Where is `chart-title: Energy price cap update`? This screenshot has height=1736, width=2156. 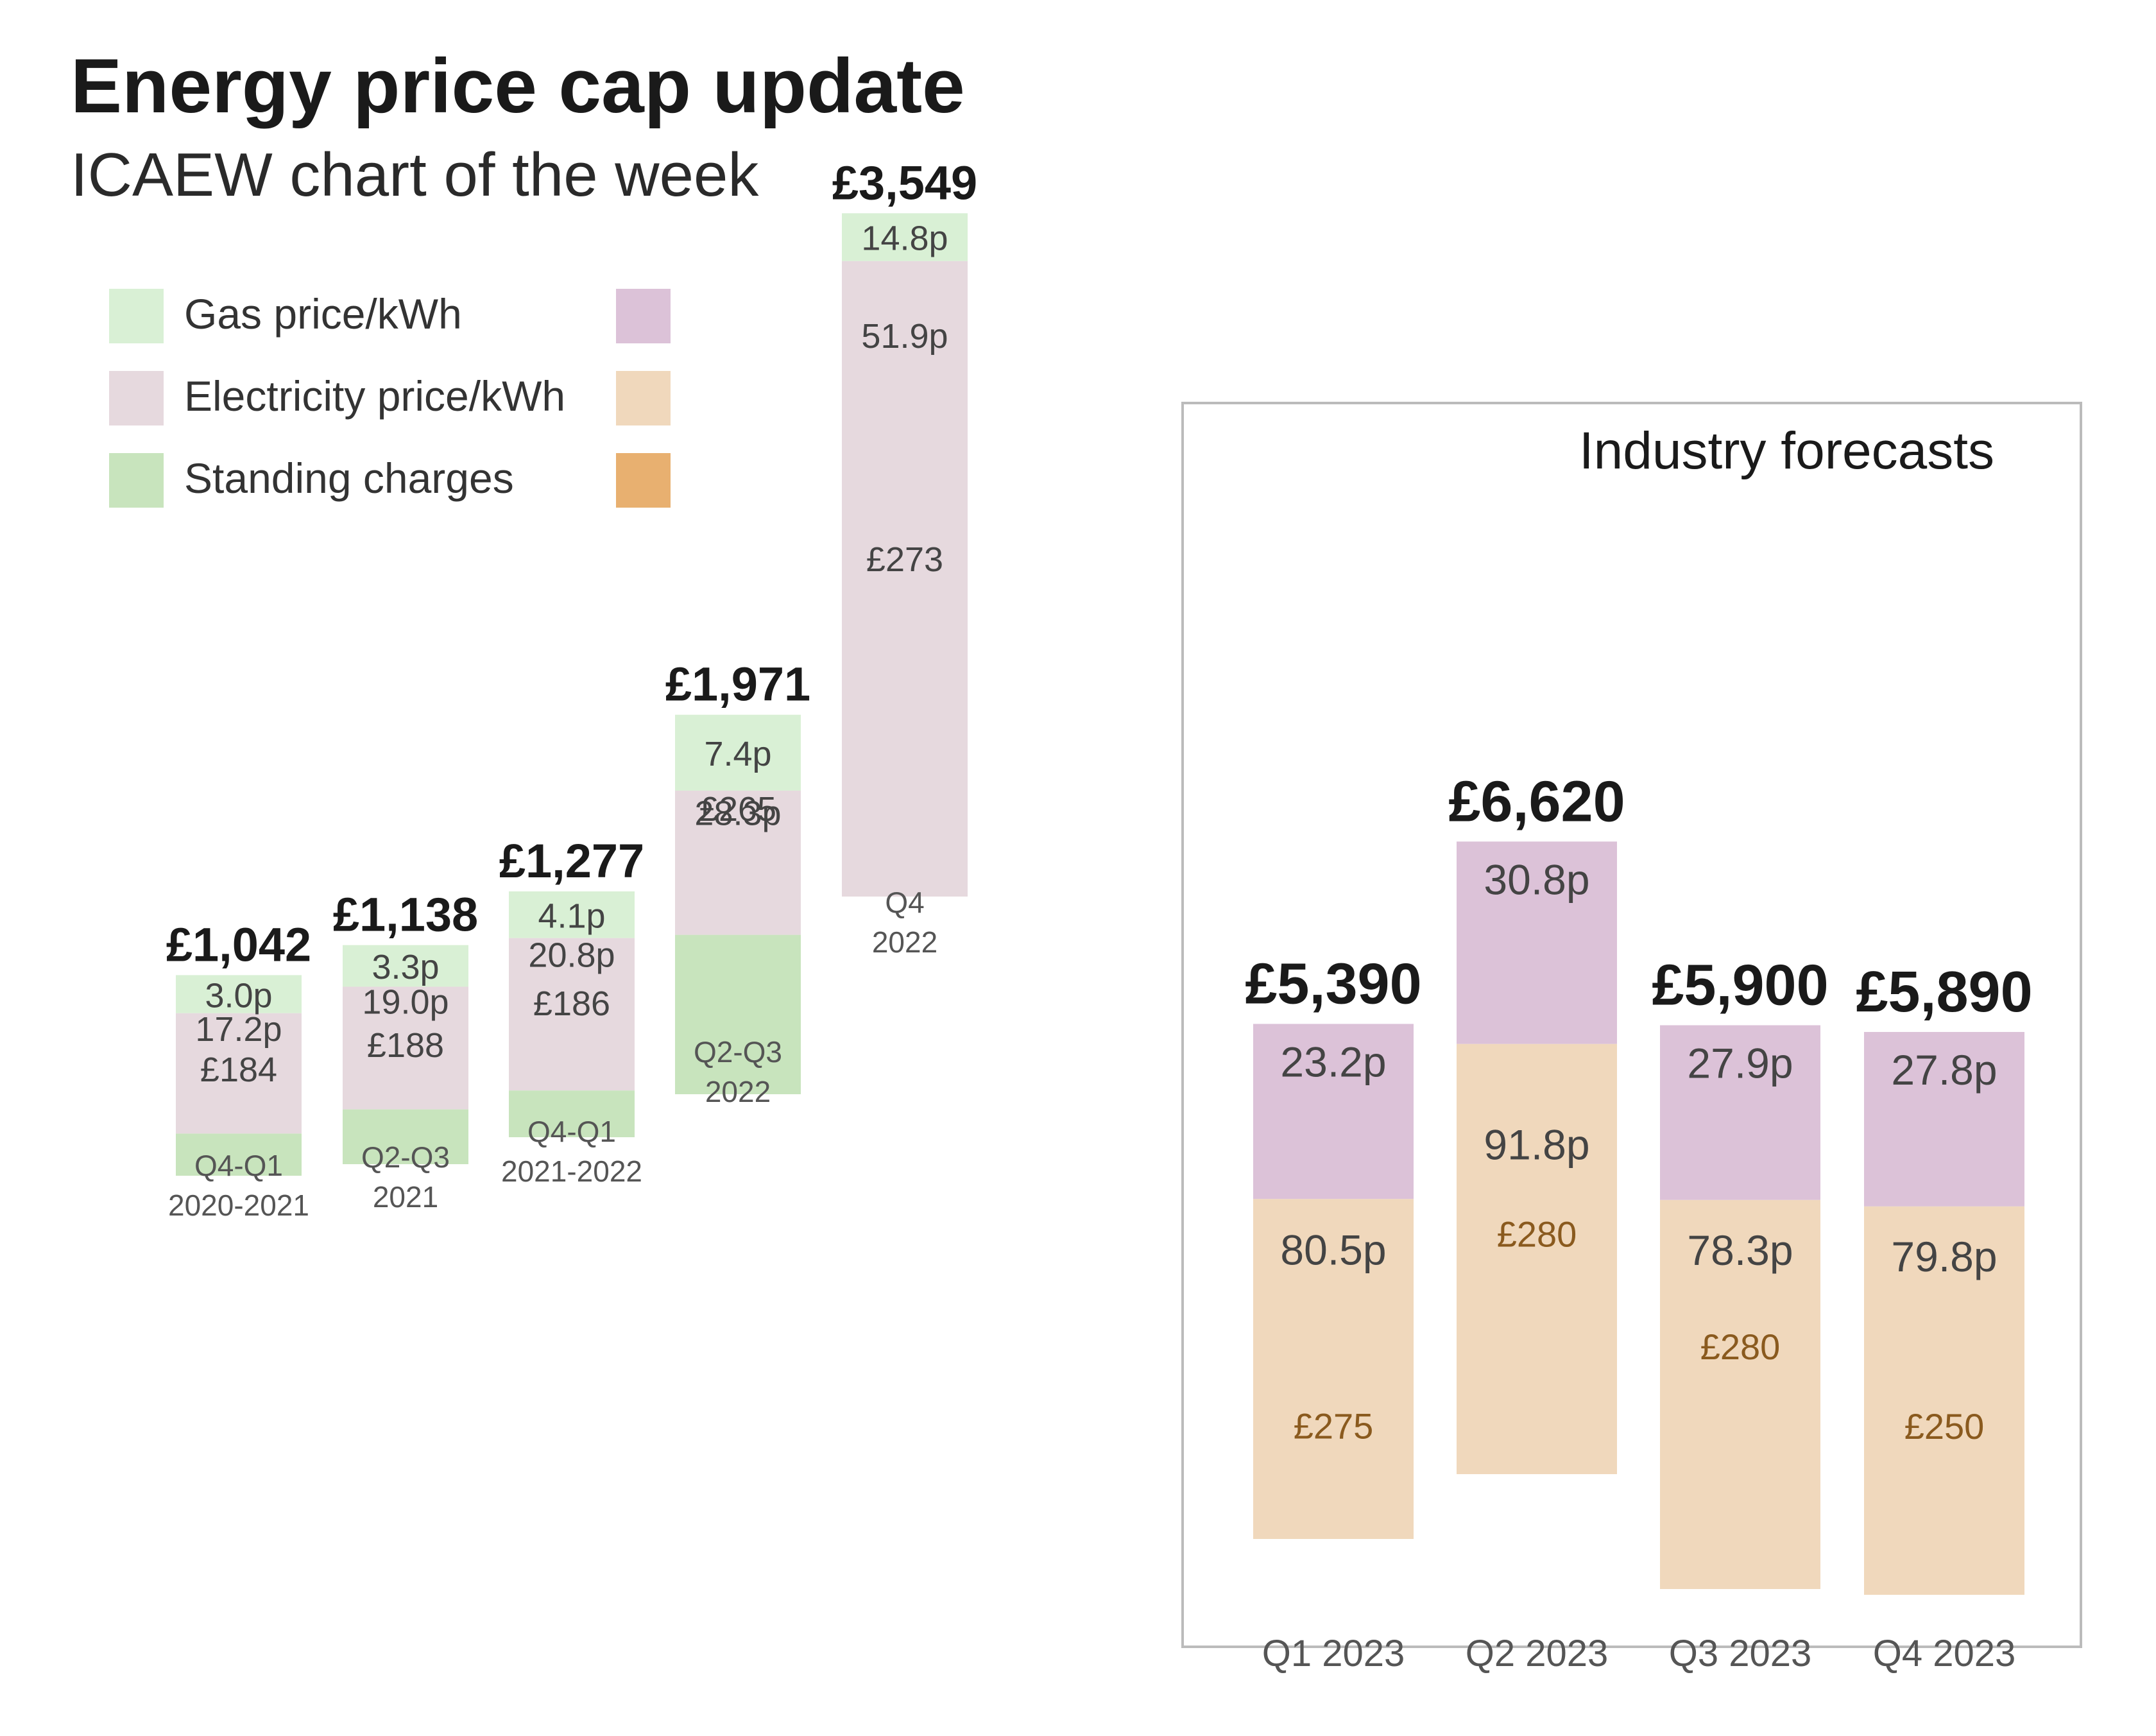
chart-title: Energy price cap update is located at coordinates (518, 86).